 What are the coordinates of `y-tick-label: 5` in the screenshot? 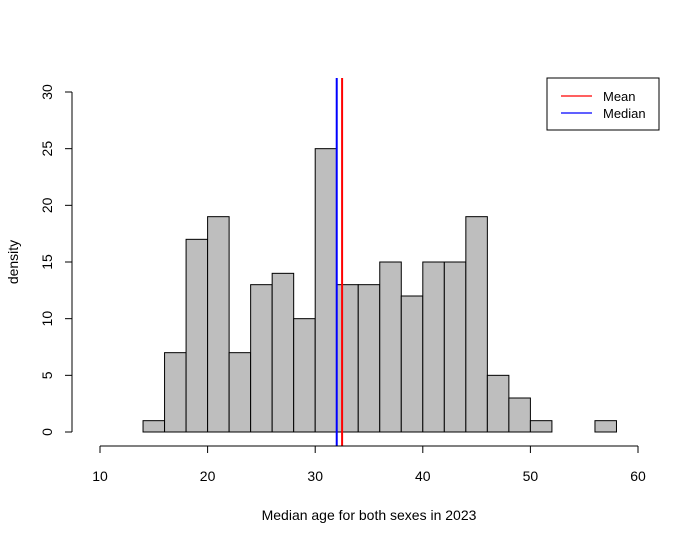 It's located at (47, 375).